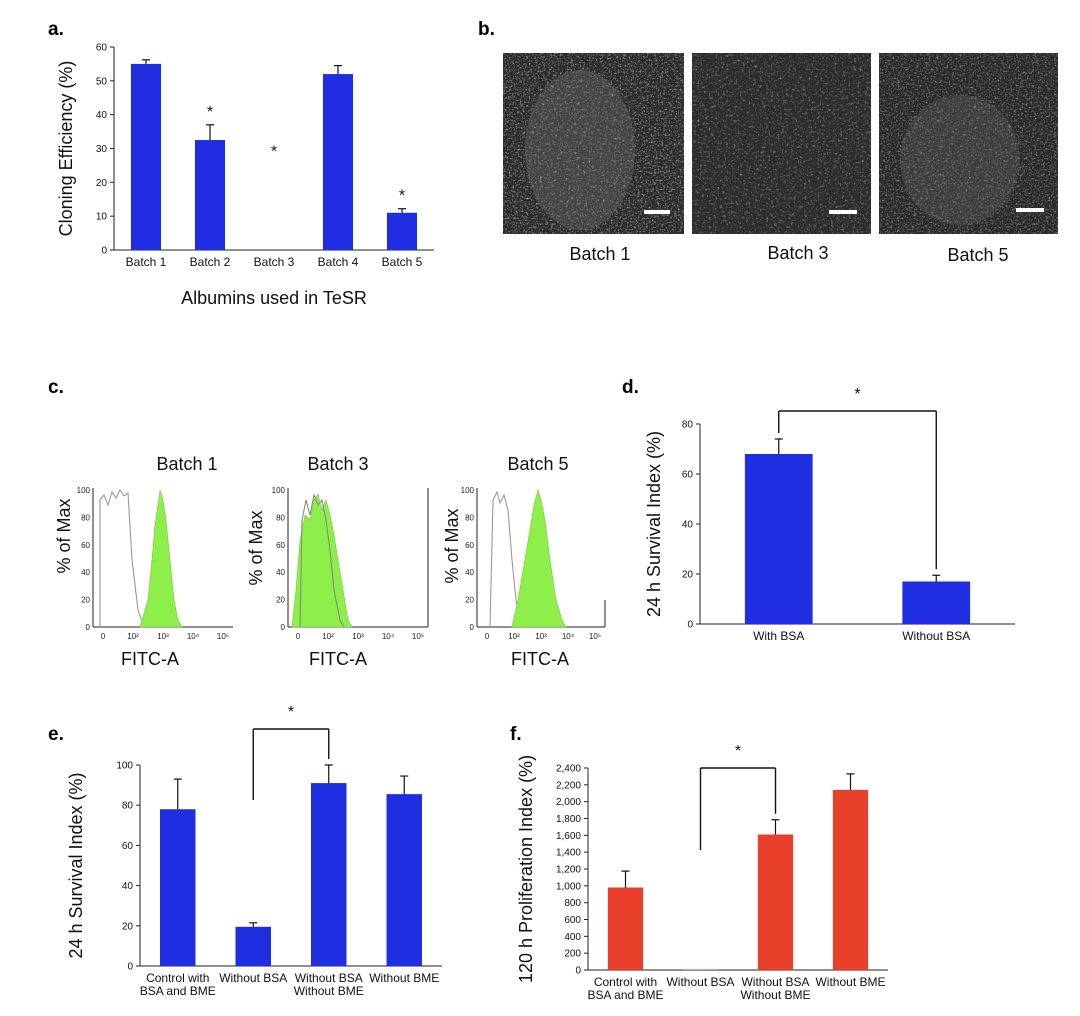  Describe the element at coordinates (572, 903) in the screenshot. I see `y-tick-label: 800` at that location.